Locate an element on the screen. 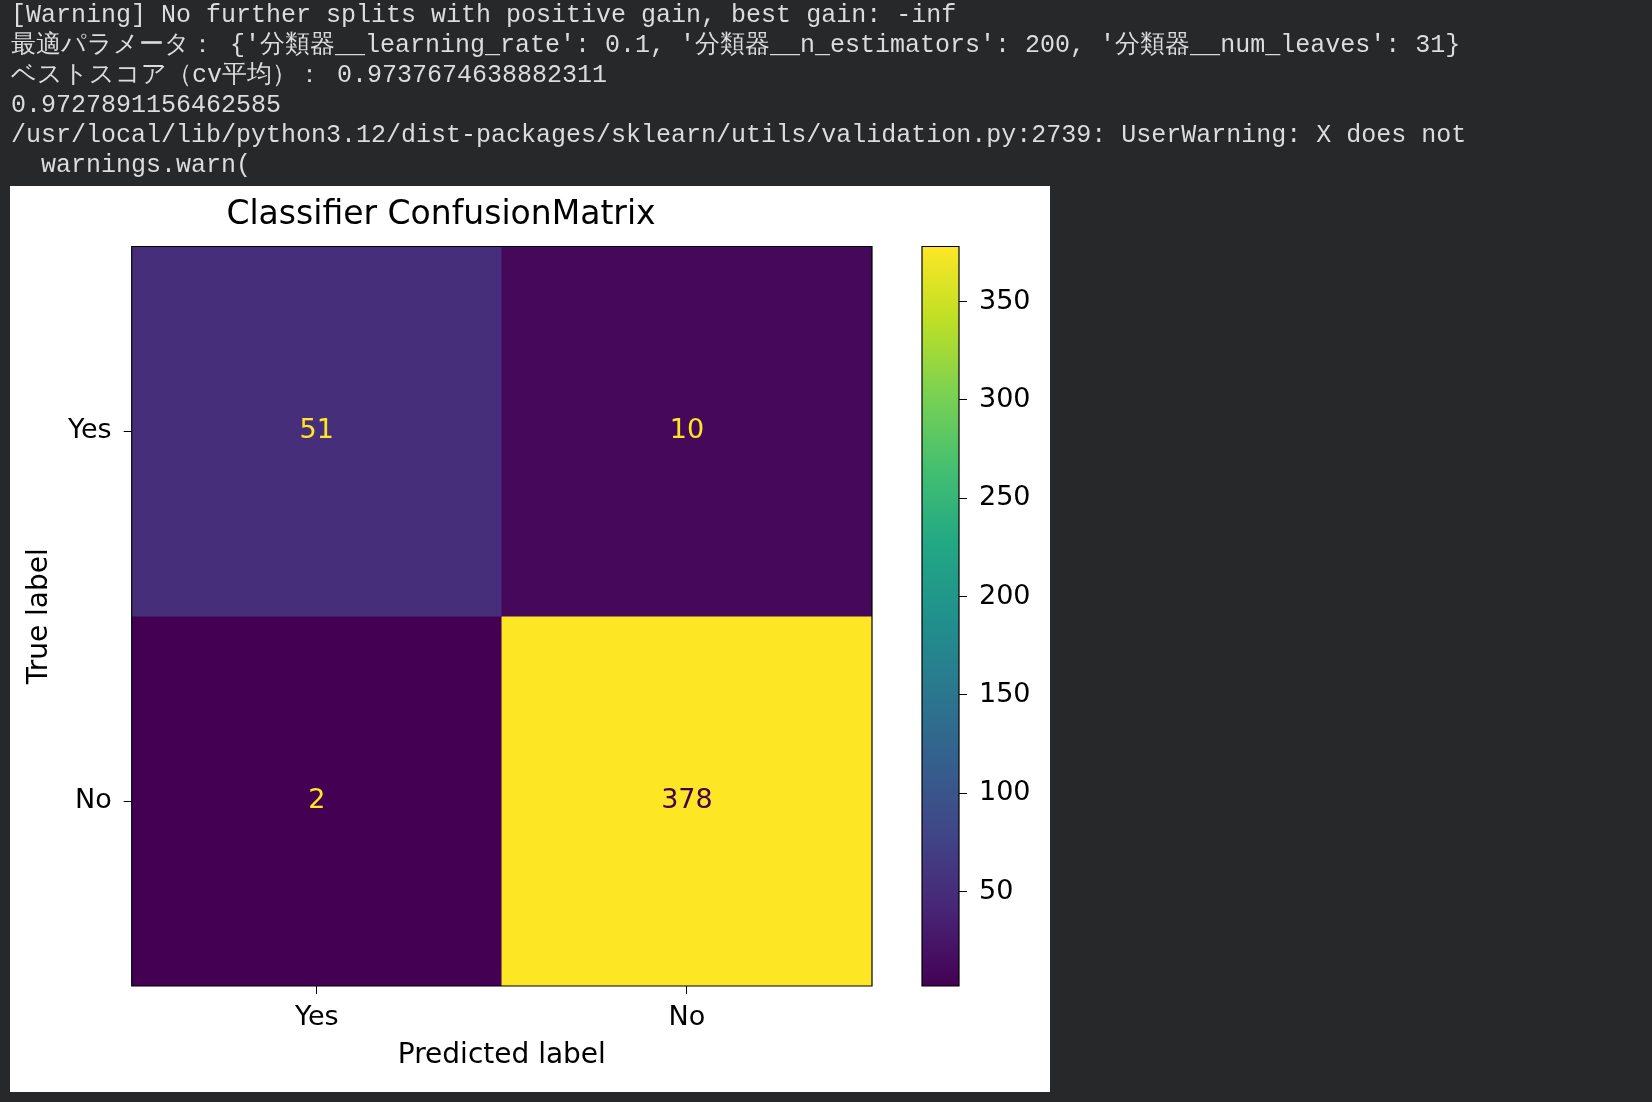 The image size is (1652, 1102). x-axis-title: Predicted label is located at coordinates (501, 1054).